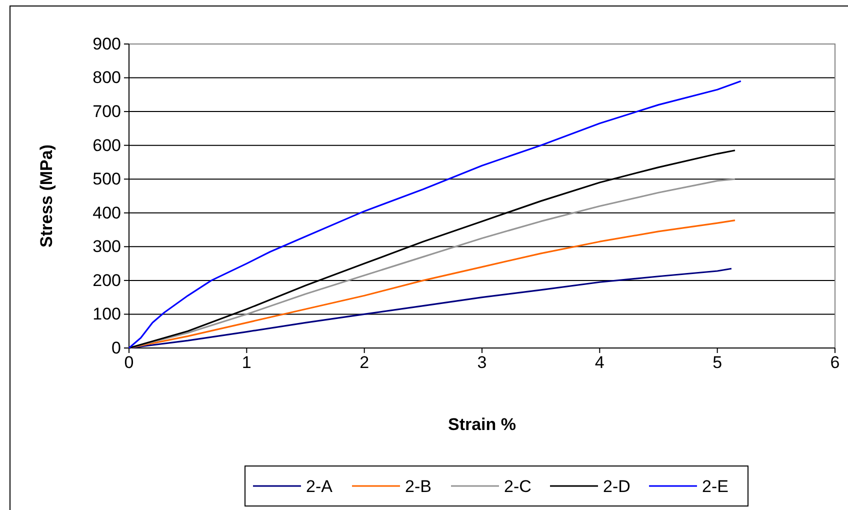  I want to click on legend-label: 2-A, so click(320, 486).